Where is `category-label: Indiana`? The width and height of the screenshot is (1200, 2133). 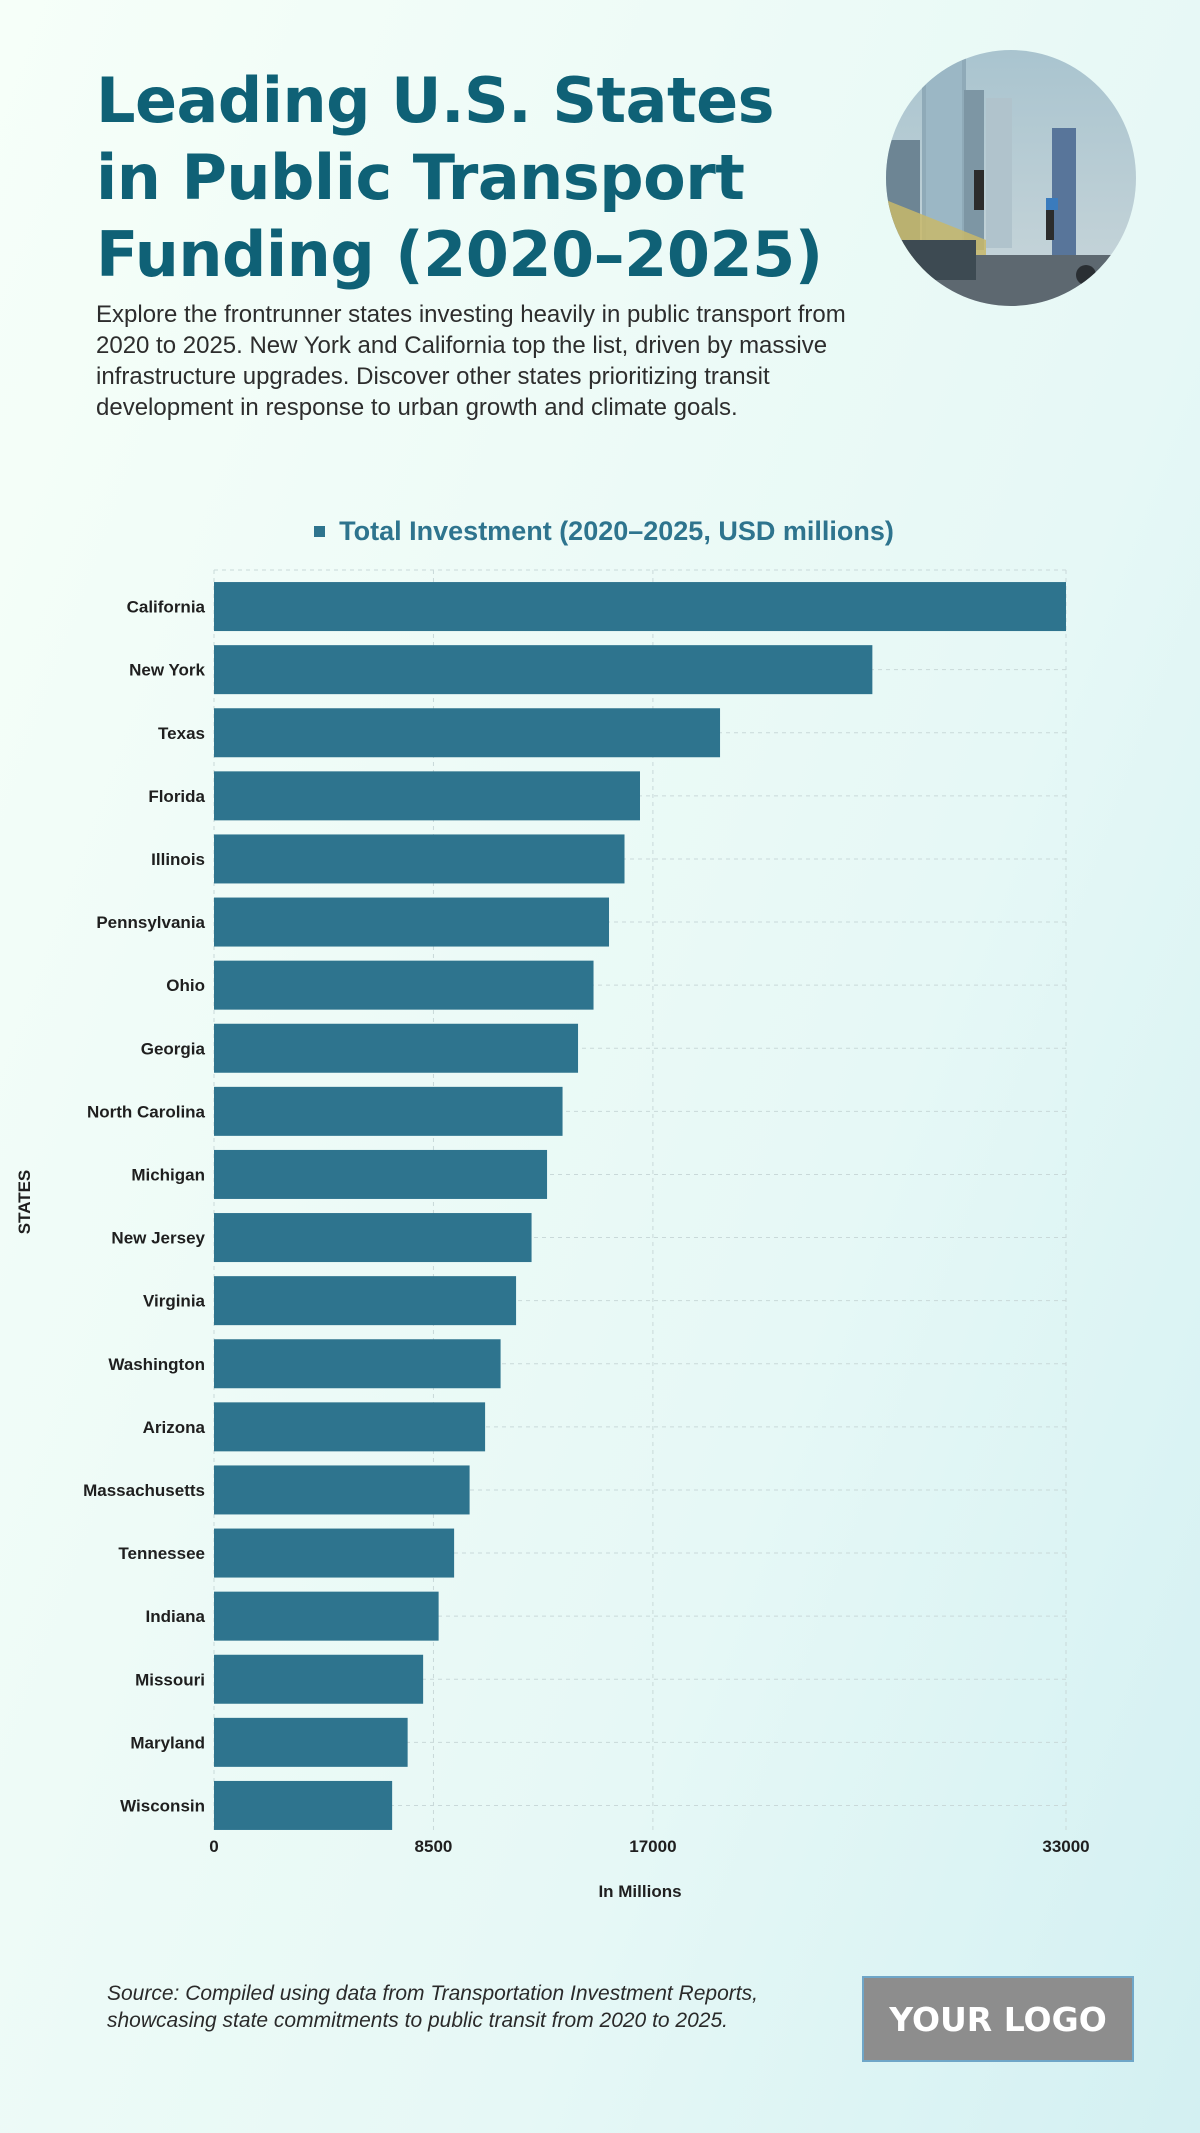
category-label: Indiana is located at coordinates (175, 1616).